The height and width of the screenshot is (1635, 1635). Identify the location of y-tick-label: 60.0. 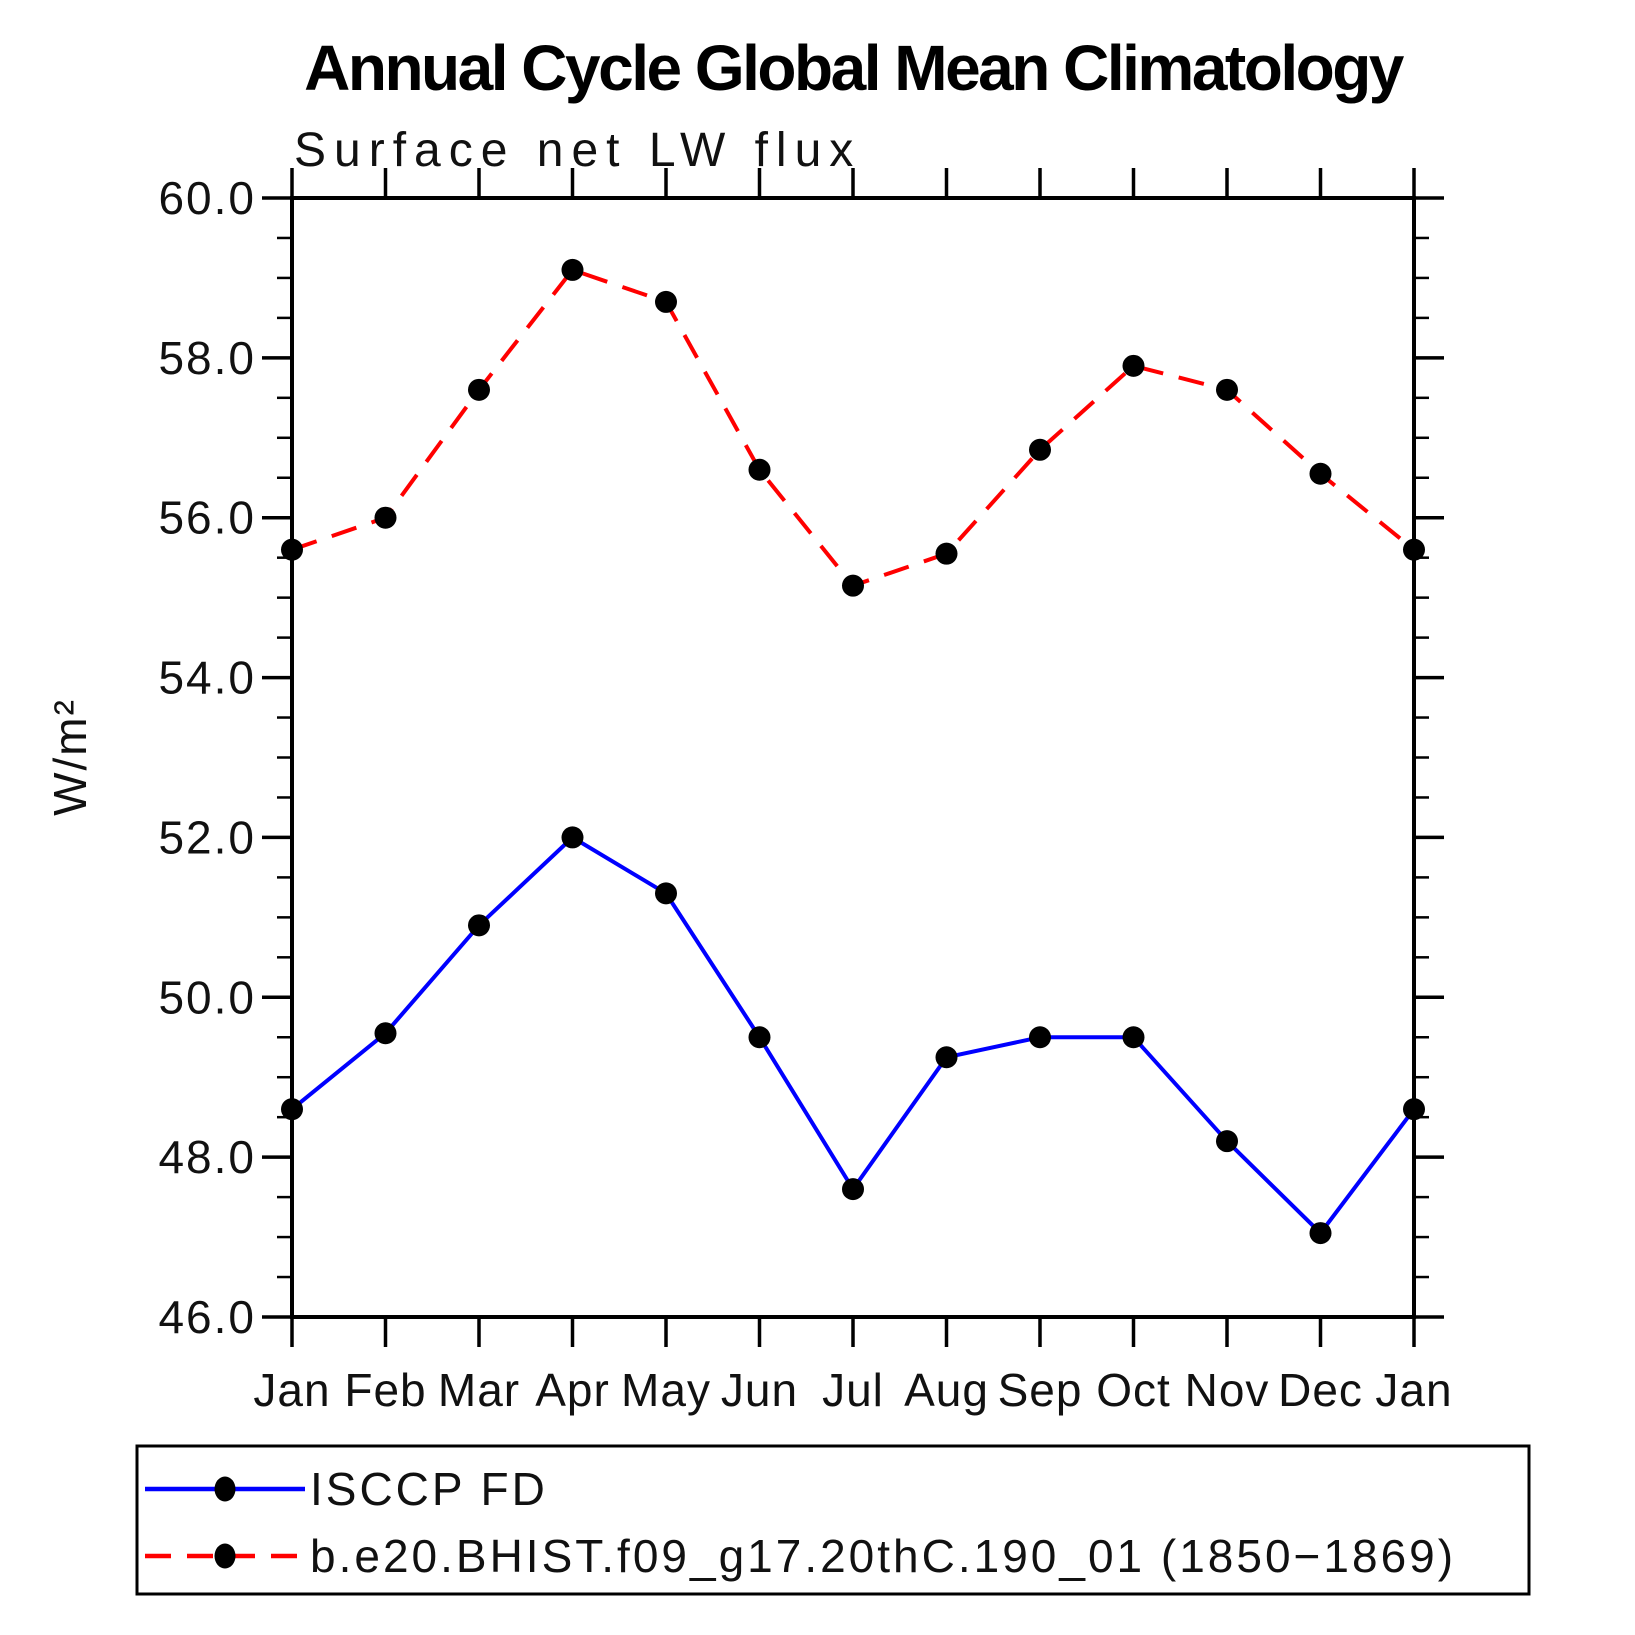
(207, 198).